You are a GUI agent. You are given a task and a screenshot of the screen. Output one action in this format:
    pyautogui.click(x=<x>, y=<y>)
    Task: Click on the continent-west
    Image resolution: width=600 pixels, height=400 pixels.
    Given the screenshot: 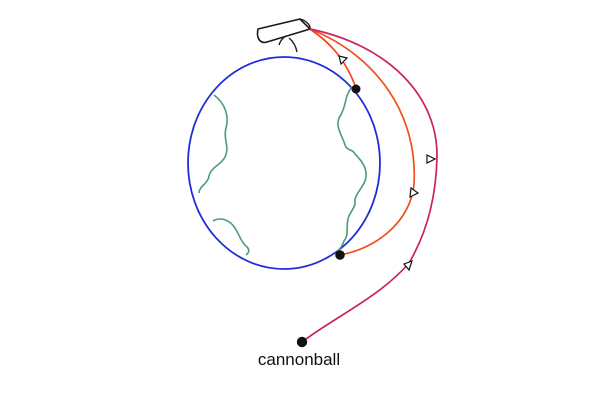 What is the action you would take?
    pyautogui.click(x=213, y=144)
    